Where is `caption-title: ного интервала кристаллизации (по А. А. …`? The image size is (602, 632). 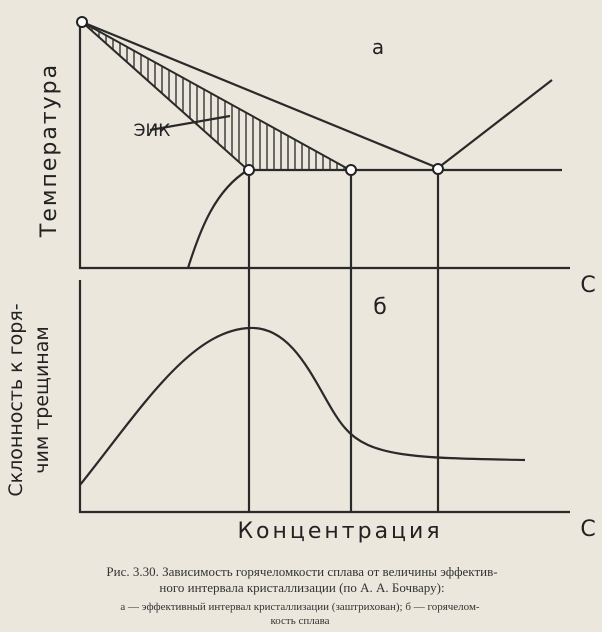 caption-title: ного интервала кристаллизации (по А. А. … is located at coordinates (301, 587).